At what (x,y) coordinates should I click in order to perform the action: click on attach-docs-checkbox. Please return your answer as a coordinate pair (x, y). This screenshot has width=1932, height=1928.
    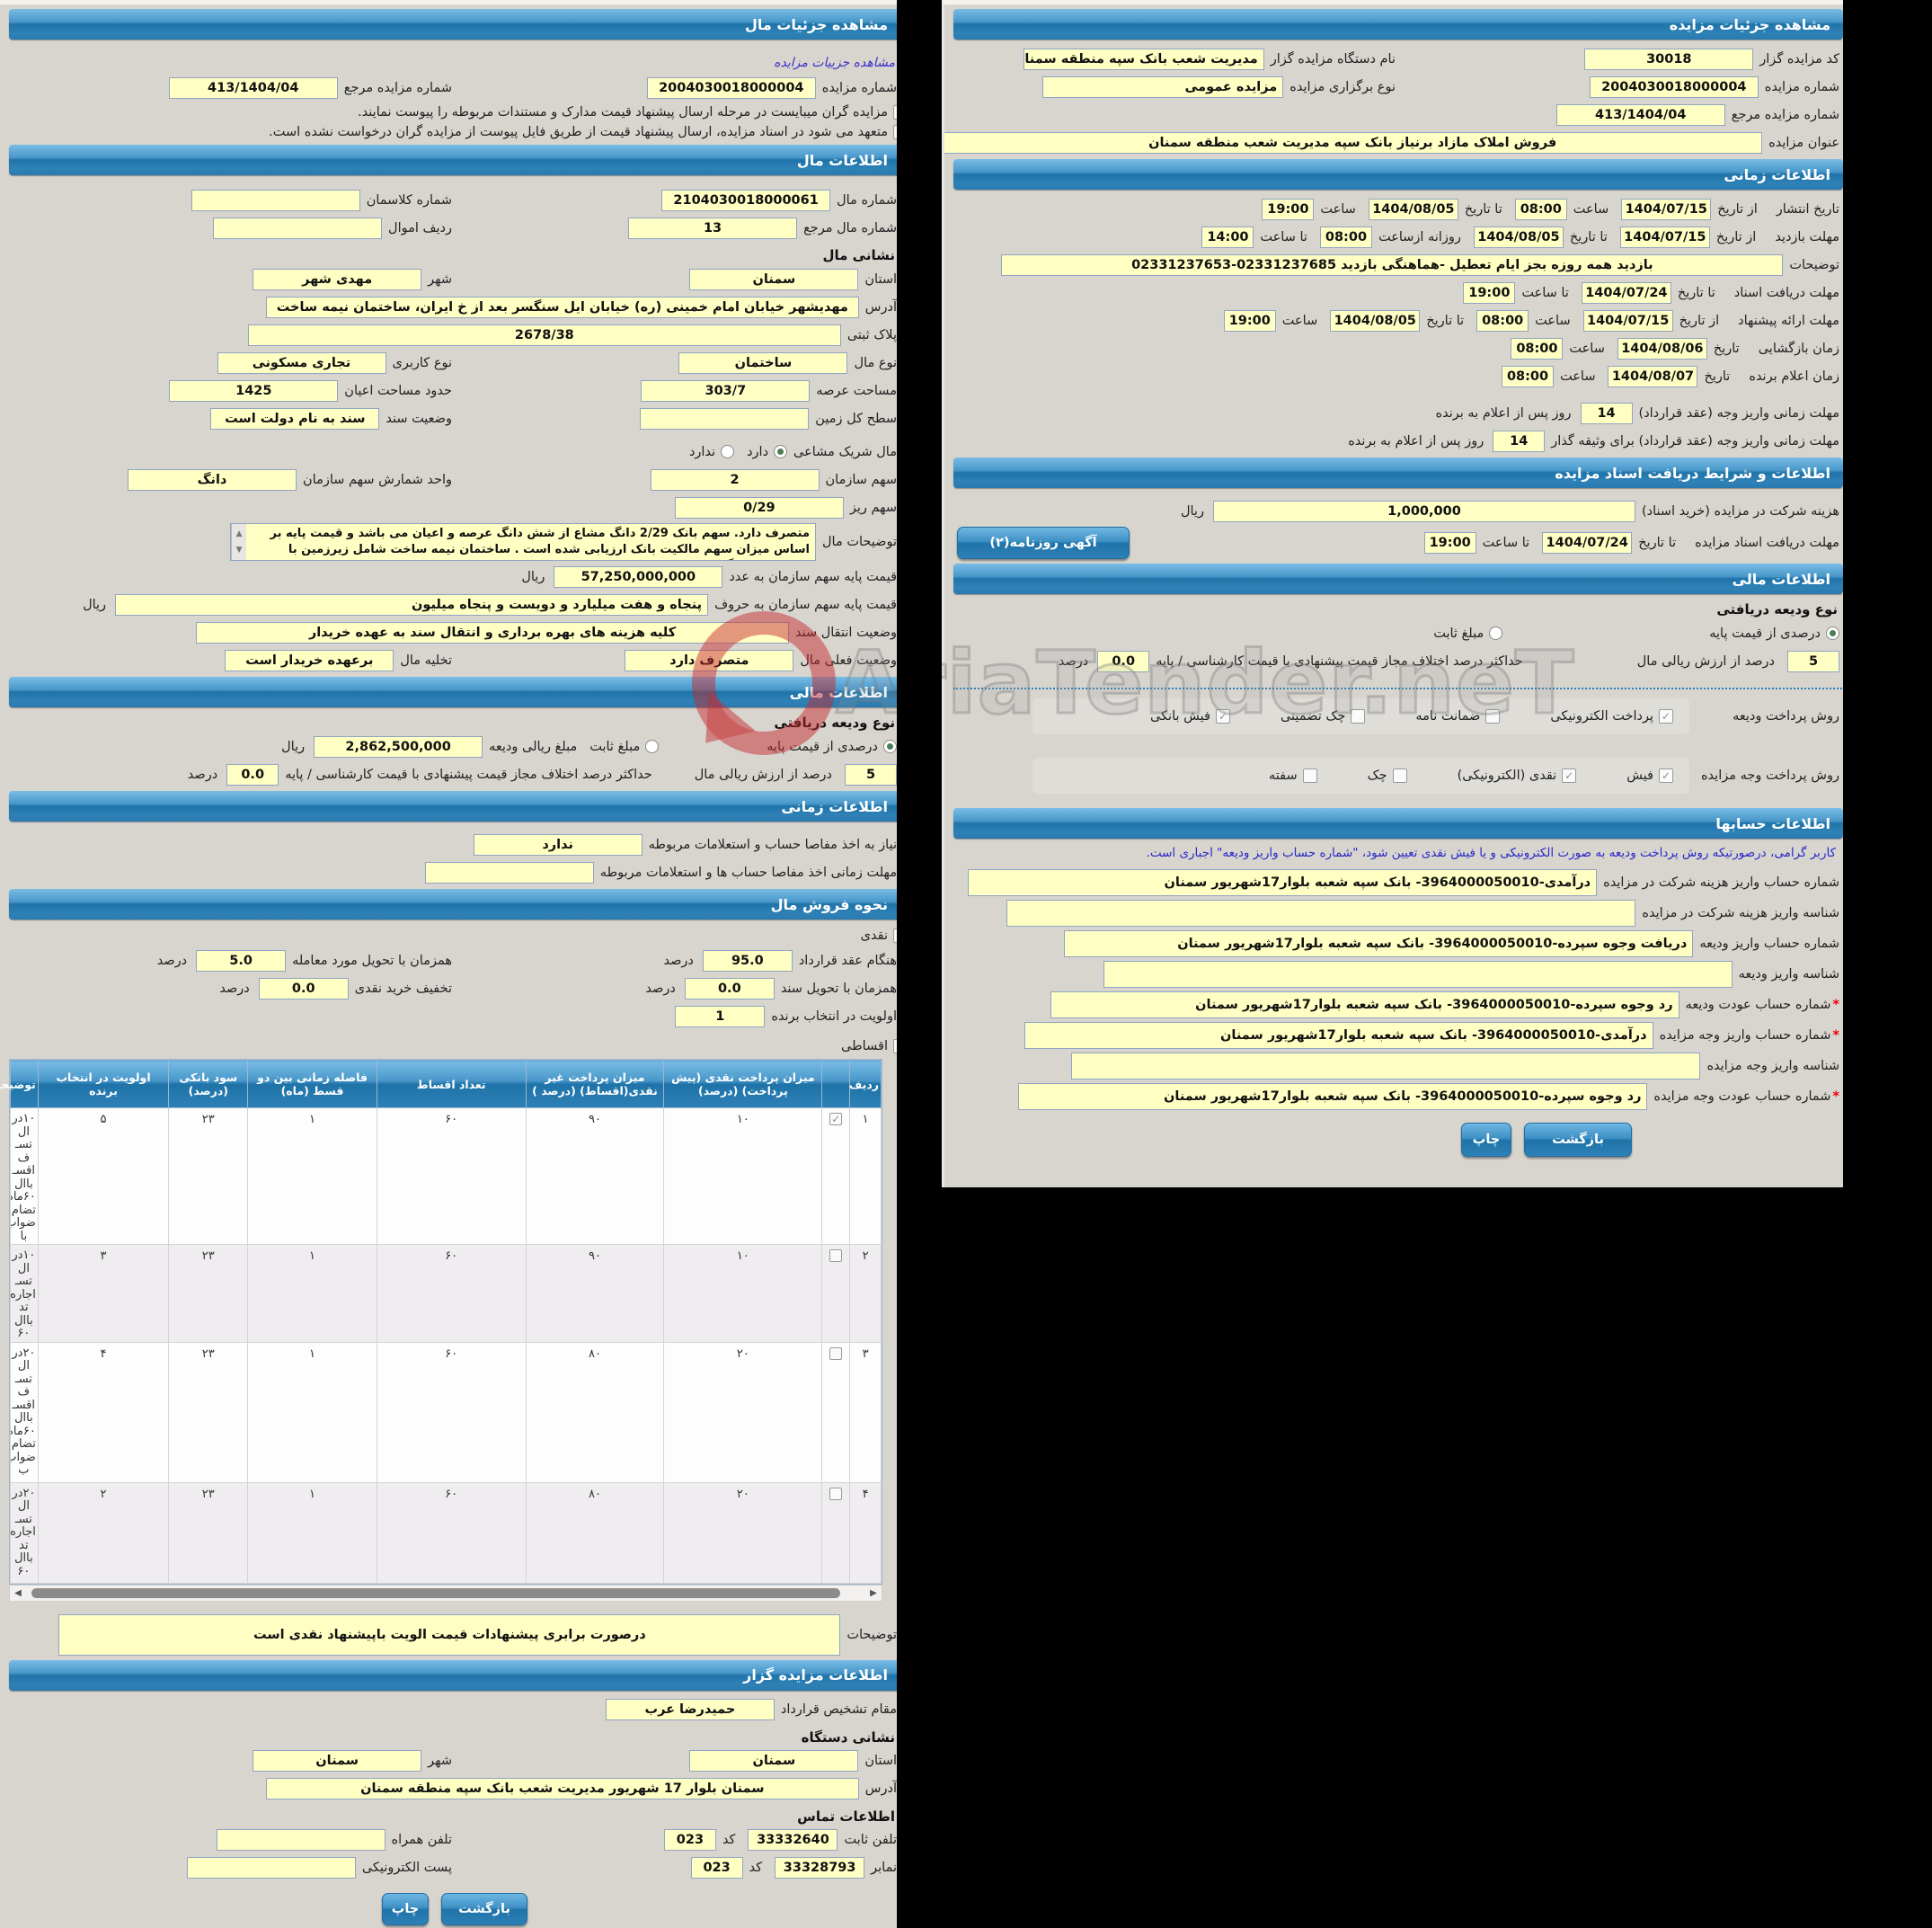
    Looking at the image, I should click on (895, 112).